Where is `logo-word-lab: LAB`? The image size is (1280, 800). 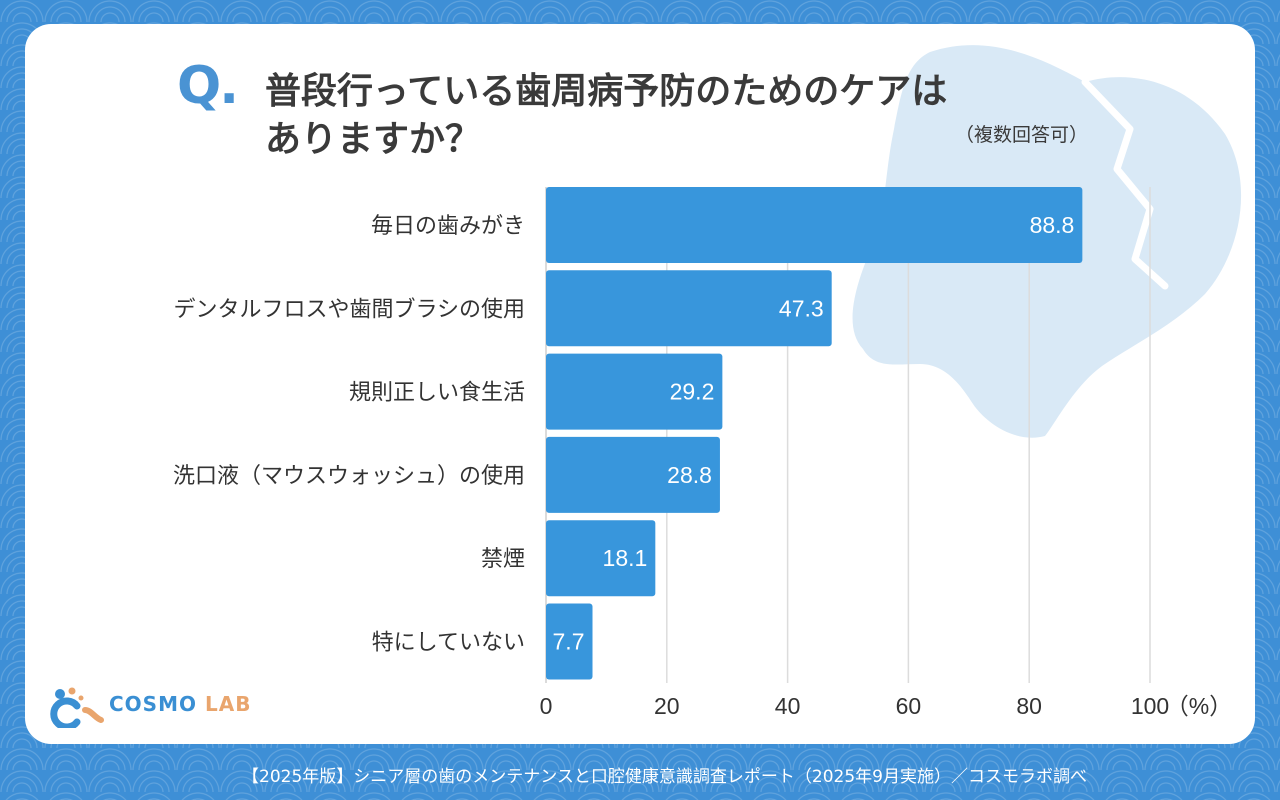
logo-word-lab: LAB is located at coordinates (228, 704).